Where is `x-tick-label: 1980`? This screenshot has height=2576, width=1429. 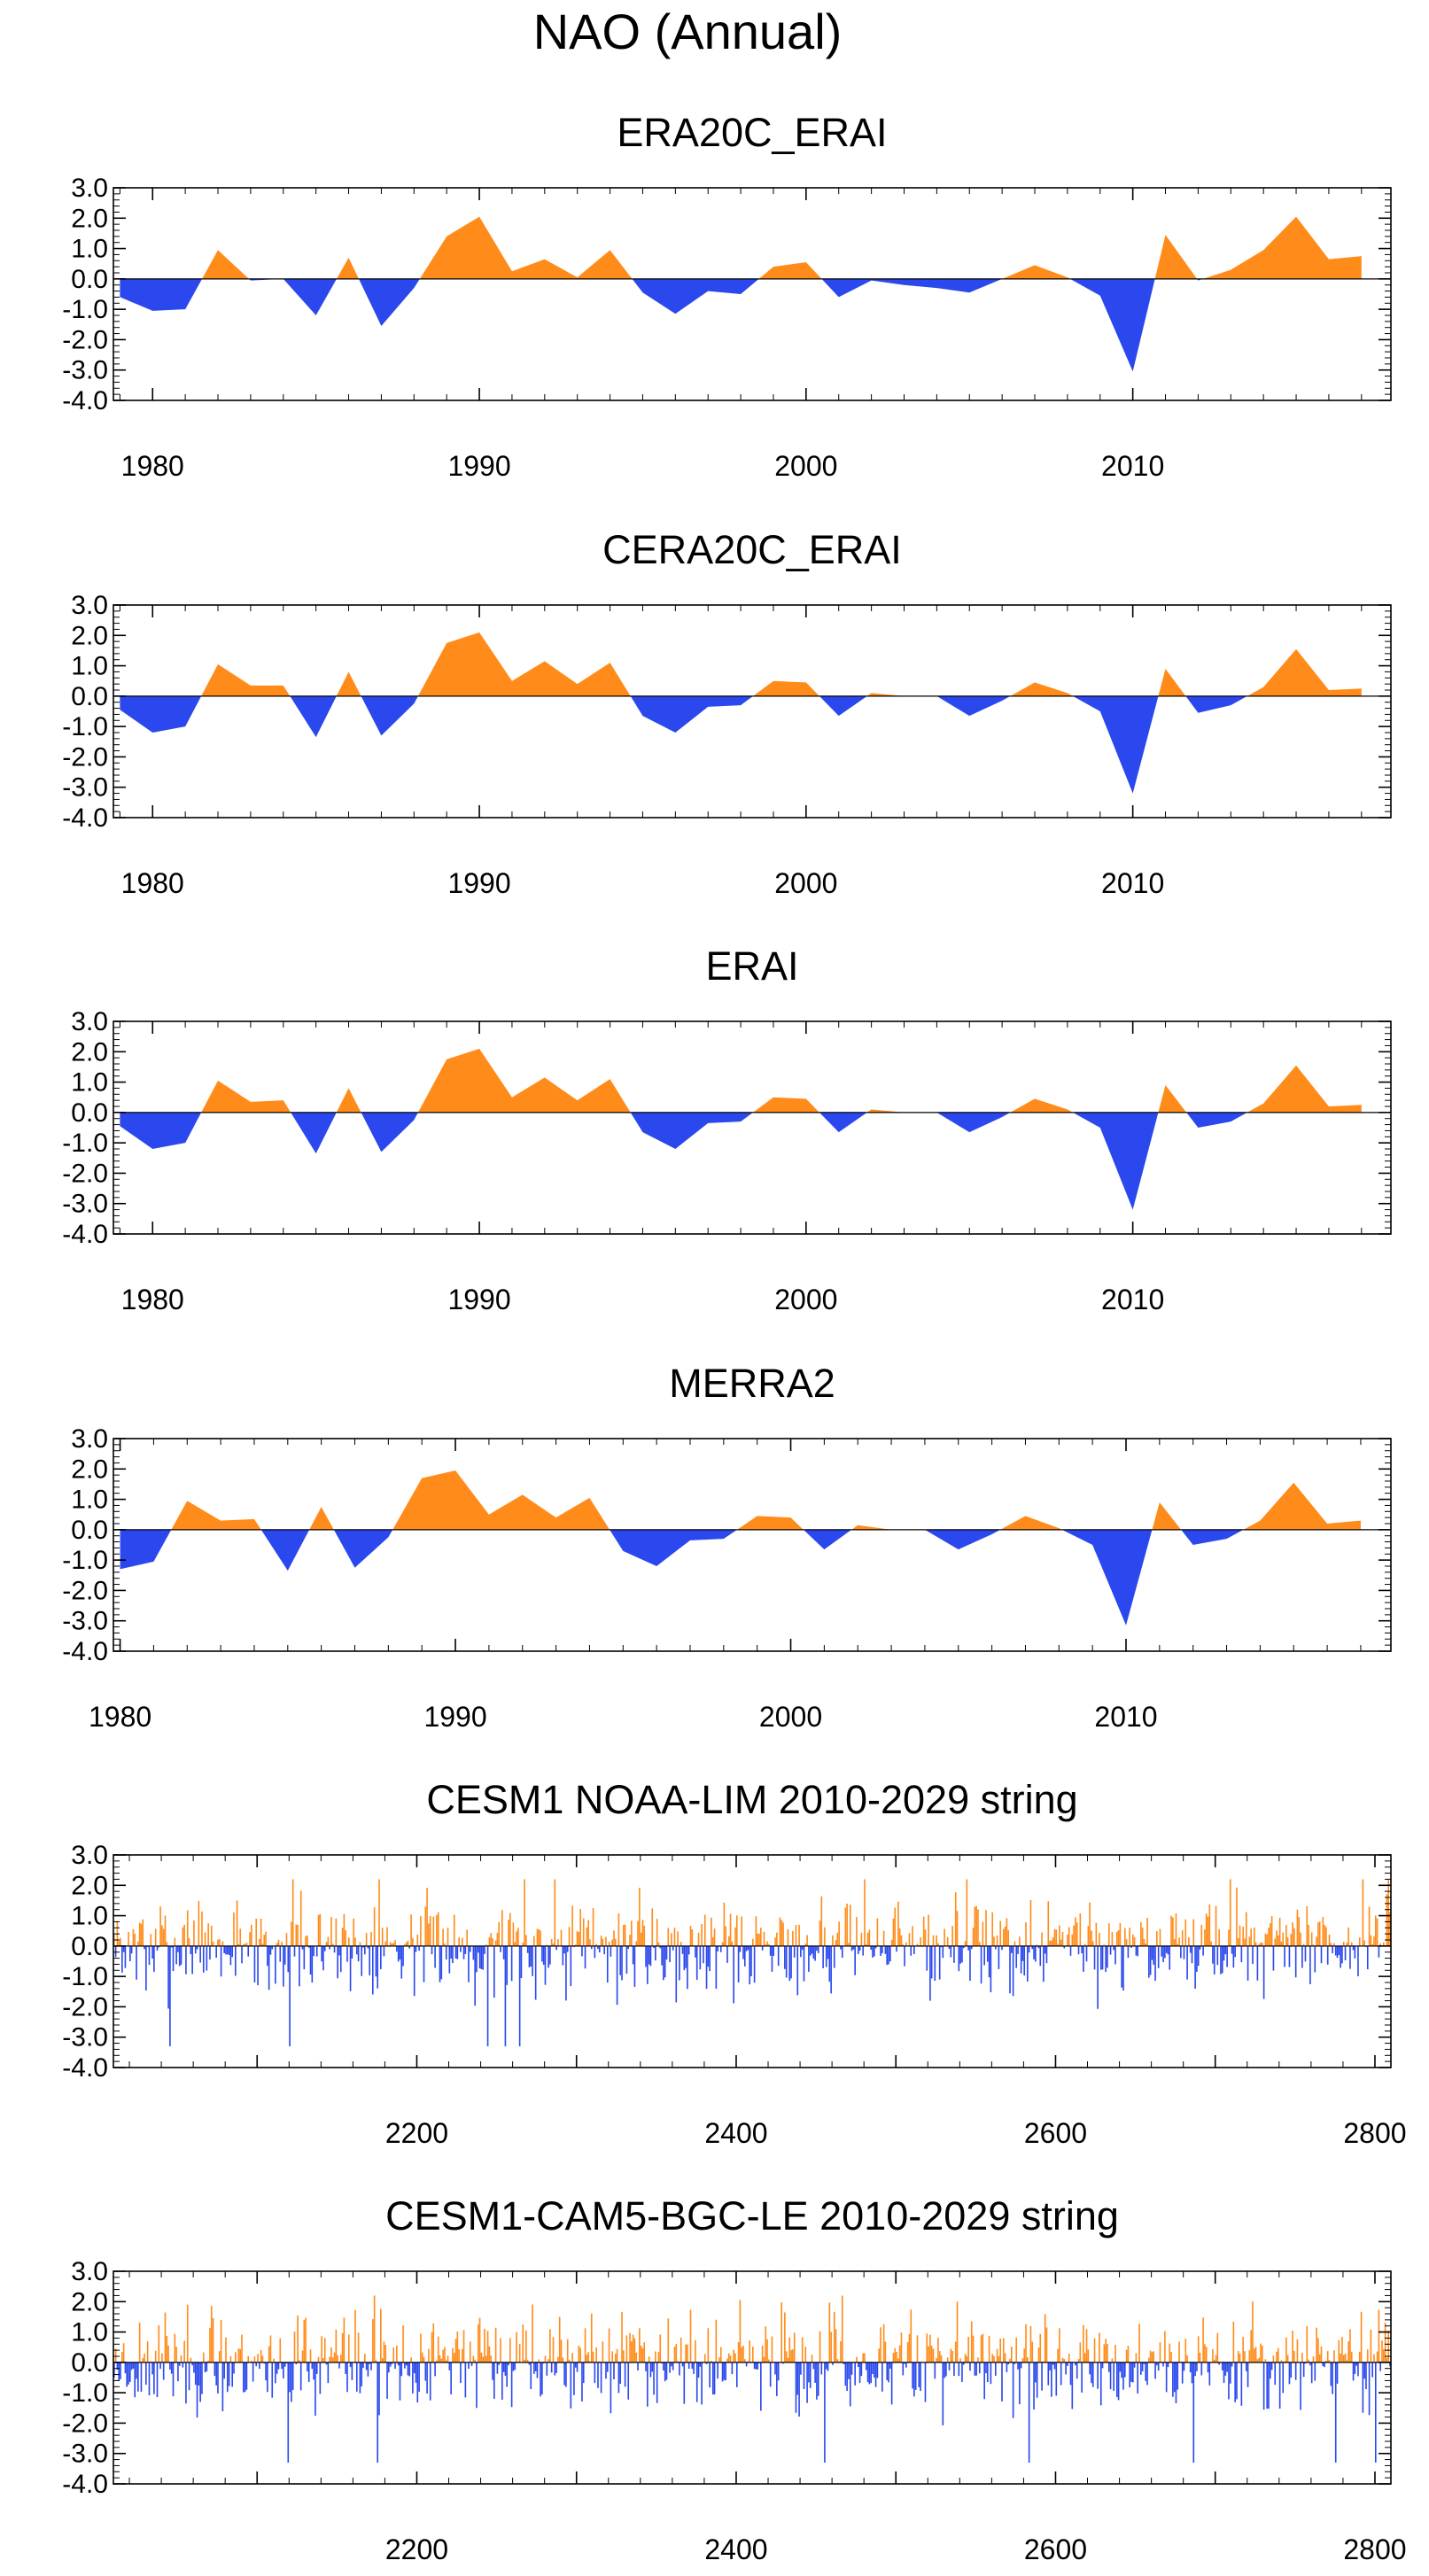
x-tick-label: 1980 is located at coordinates (152, 466).